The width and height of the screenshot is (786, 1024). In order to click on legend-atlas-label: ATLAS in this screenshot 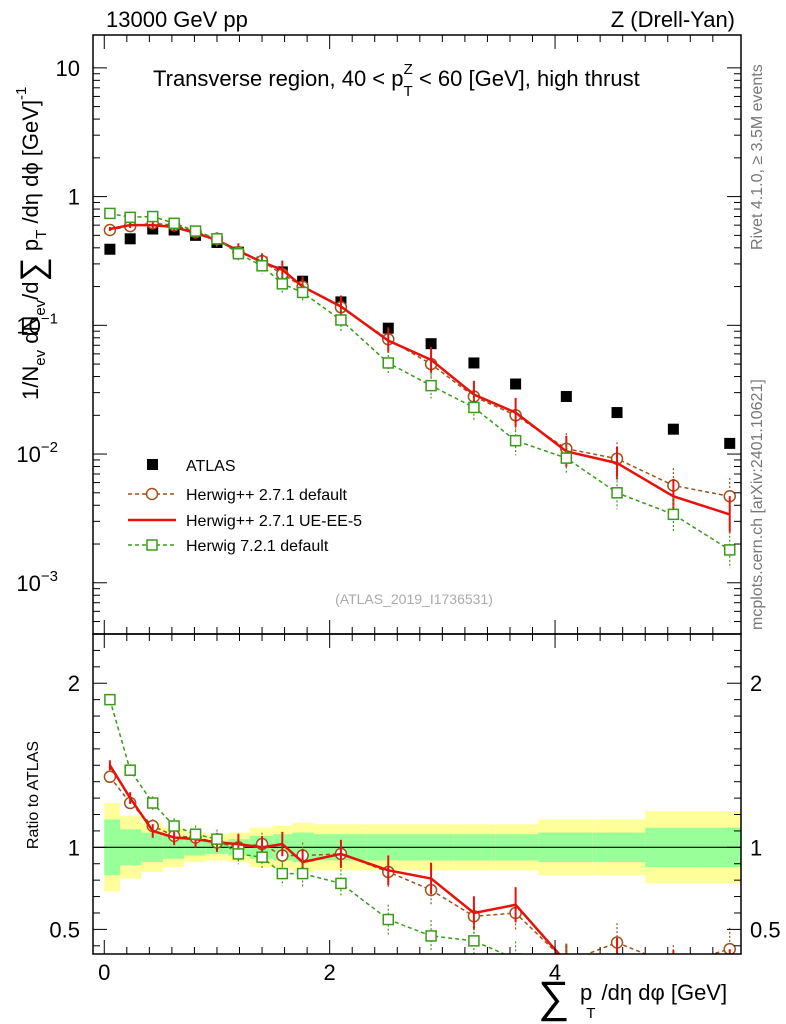, I will do `click(211, 466)`.